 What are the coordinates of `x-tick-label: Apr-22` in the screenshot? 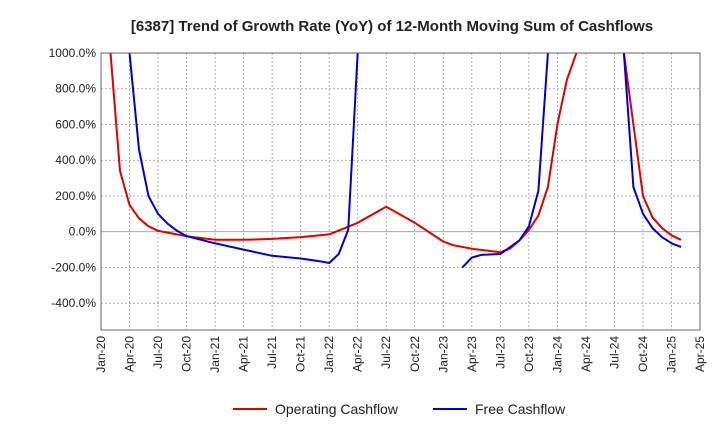 It's located at (358, 354).